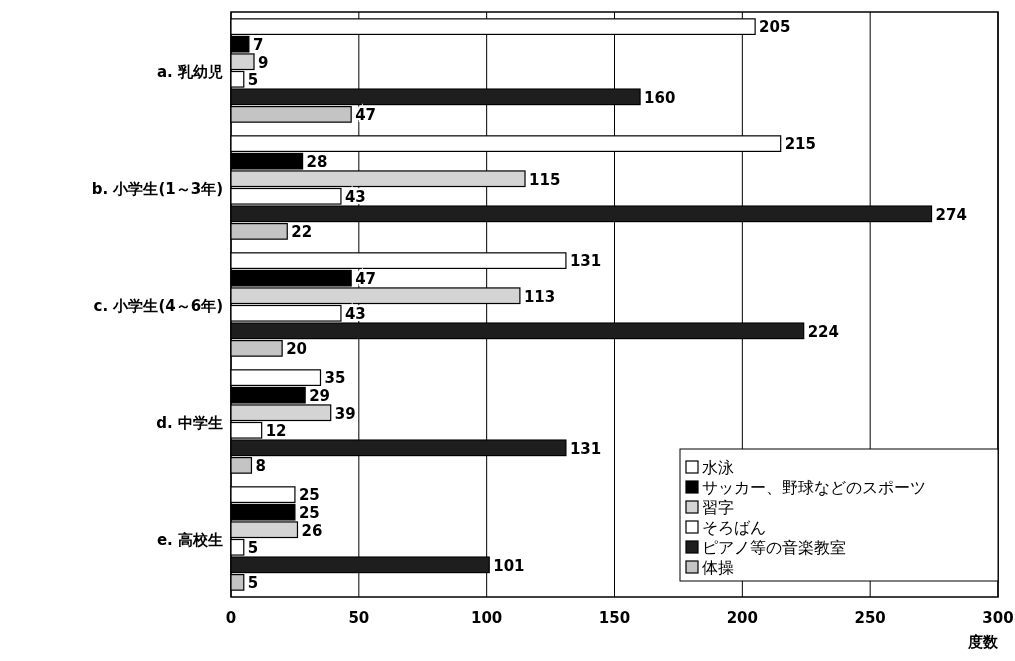 This screenshot has width=1015, height=661. What do you see at coordinates (870, 618) in the screenshot?
I see `x-tick-label: 250` at bounding box center [870, 618].